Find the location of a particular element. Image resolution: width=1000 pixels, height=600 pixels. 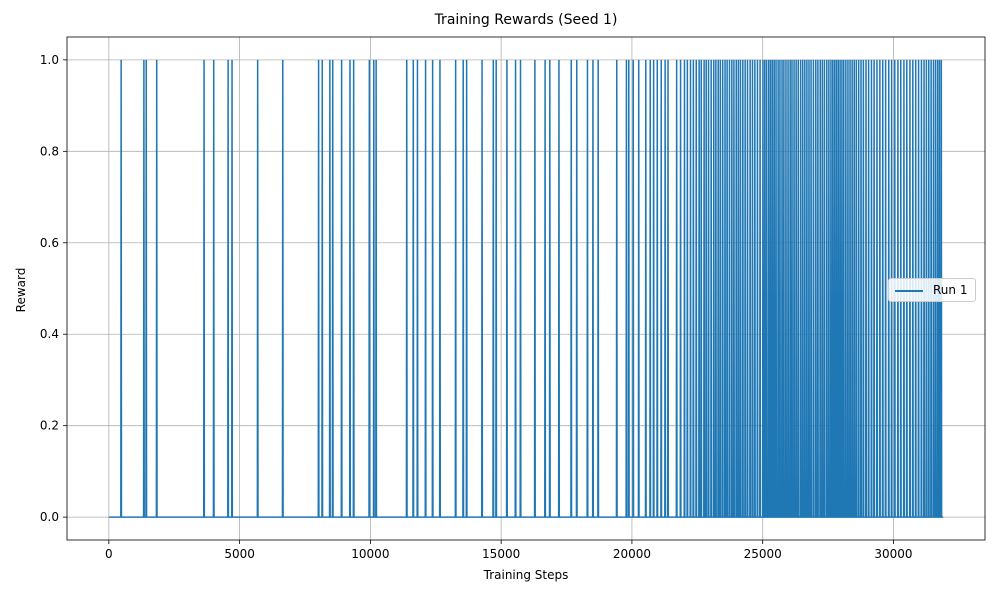

x-axis-label: Training Steps is located at coordinates (526, 575).